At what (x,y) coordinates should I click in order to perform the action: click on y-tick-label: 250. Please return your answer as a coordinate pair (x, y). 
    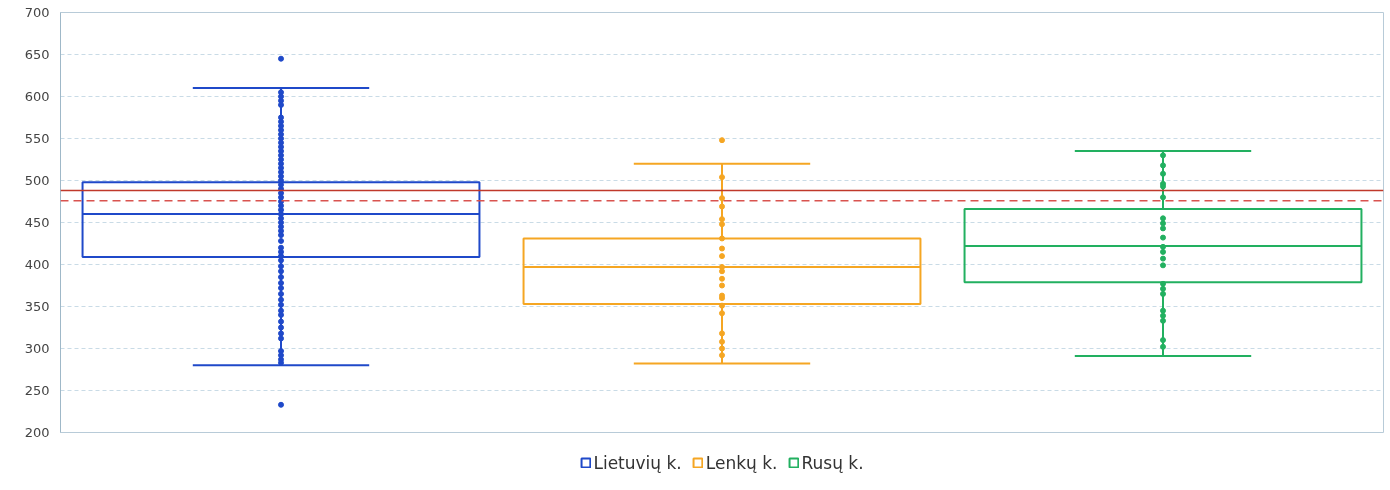
    Looking at the image, I should click on (37, 390).